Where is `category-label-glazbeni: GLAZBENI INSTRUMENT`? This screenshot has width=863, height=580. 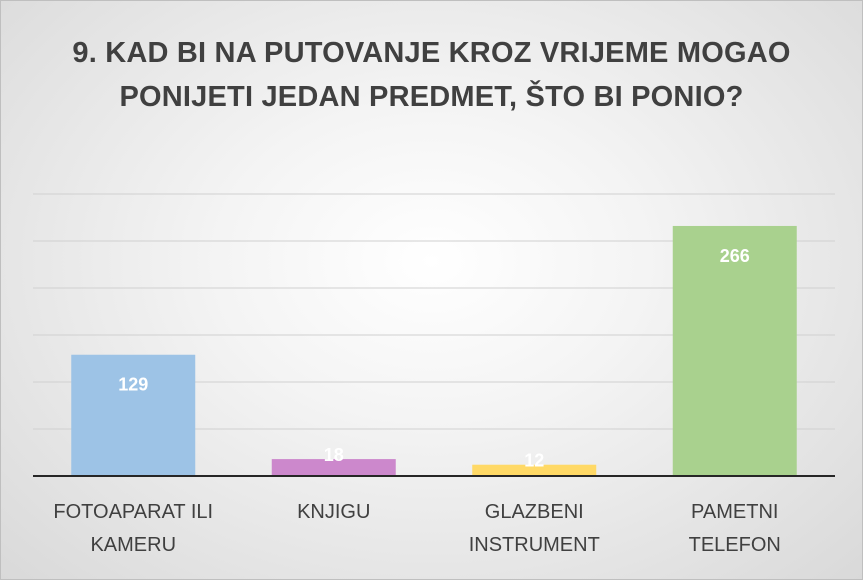 category-label-glazbeni: GLAZBENI INSTRUMENT is located at coordinates (534, 528).